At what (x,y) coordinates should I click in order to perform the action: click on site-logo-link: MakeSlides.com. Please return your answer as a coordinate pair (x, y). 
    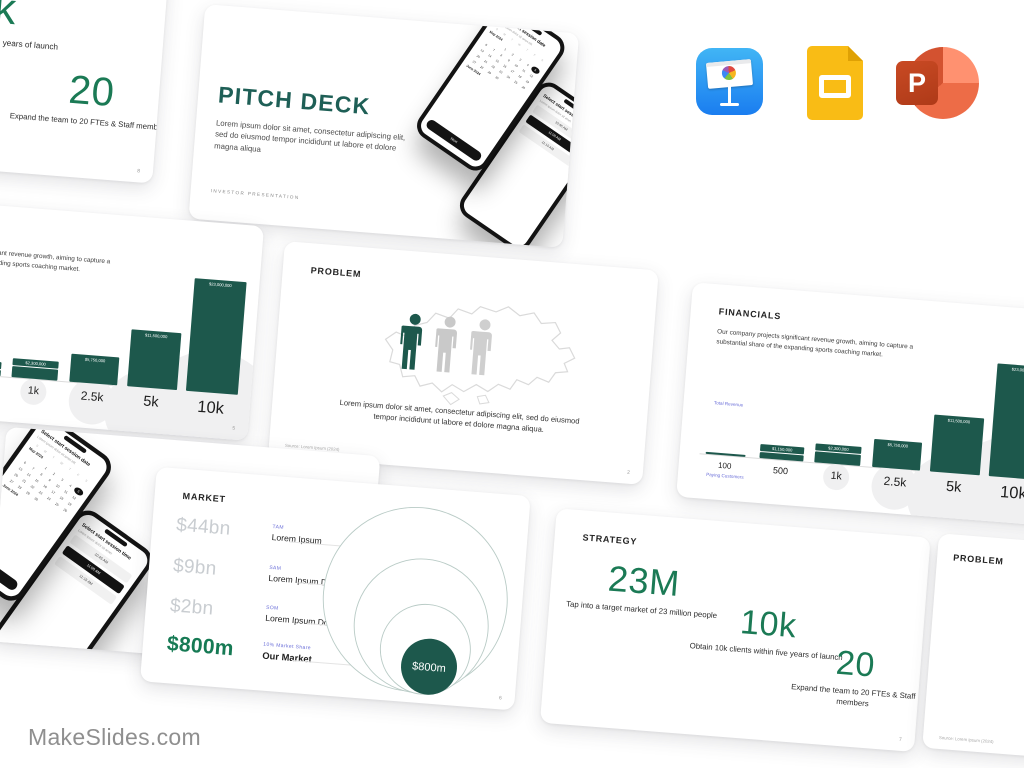
    Looking at the image, I should click on (114, 737).